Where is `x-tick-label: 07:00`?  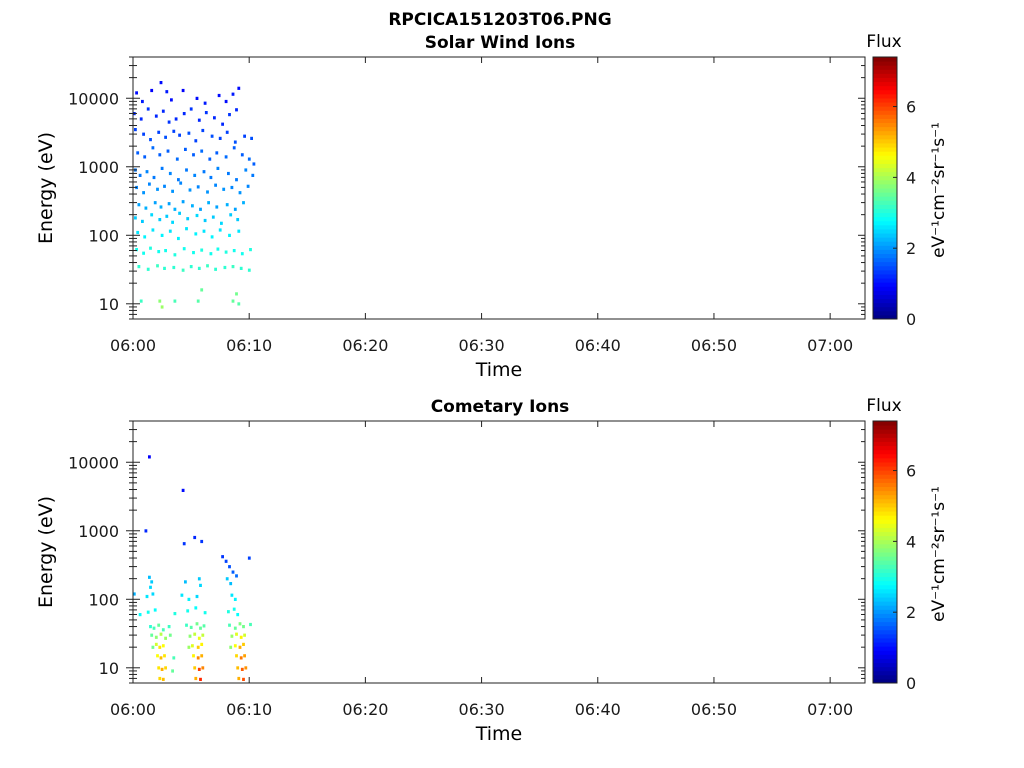 x-tick-label: 07:00 is located at coordinates (830, 345).